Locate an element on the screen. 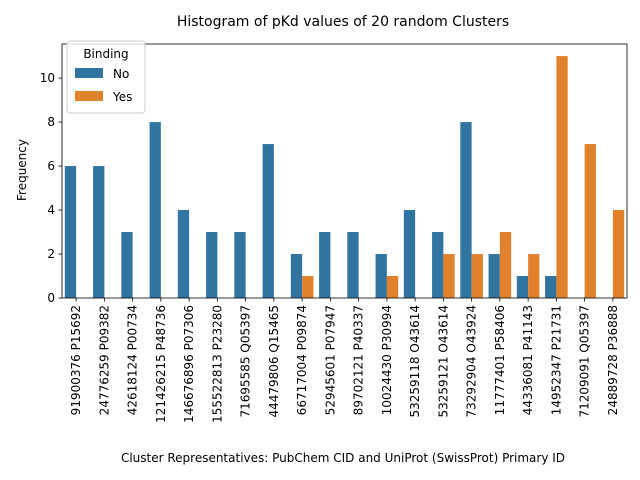 This screenshot has height=480, width=640. y-tick-label: 6 is located at coordinates (51, 166).